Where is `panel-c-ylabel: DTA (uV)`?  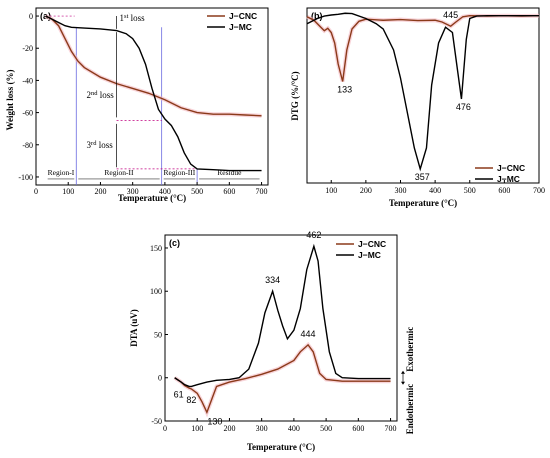 panel-c-ylabel: DTA (uV) is located at coordinates (134, 328).